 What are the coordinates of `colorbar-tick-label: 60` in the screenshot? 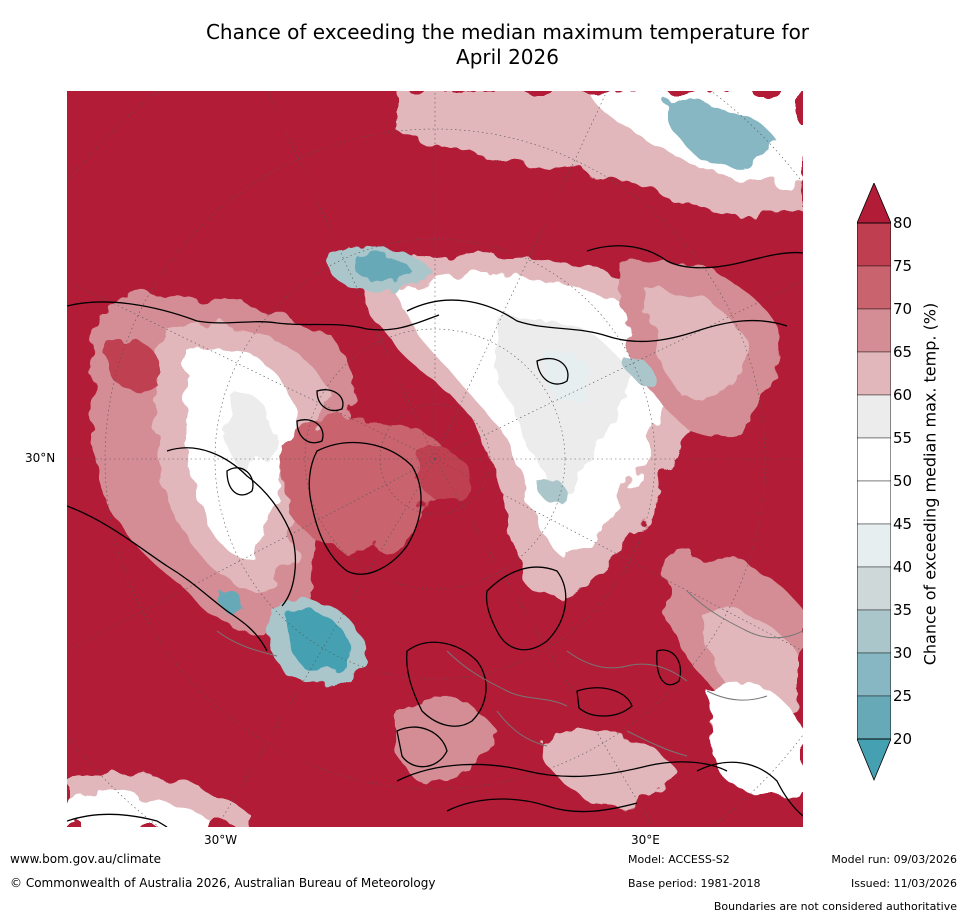 It's located at (903, 395).